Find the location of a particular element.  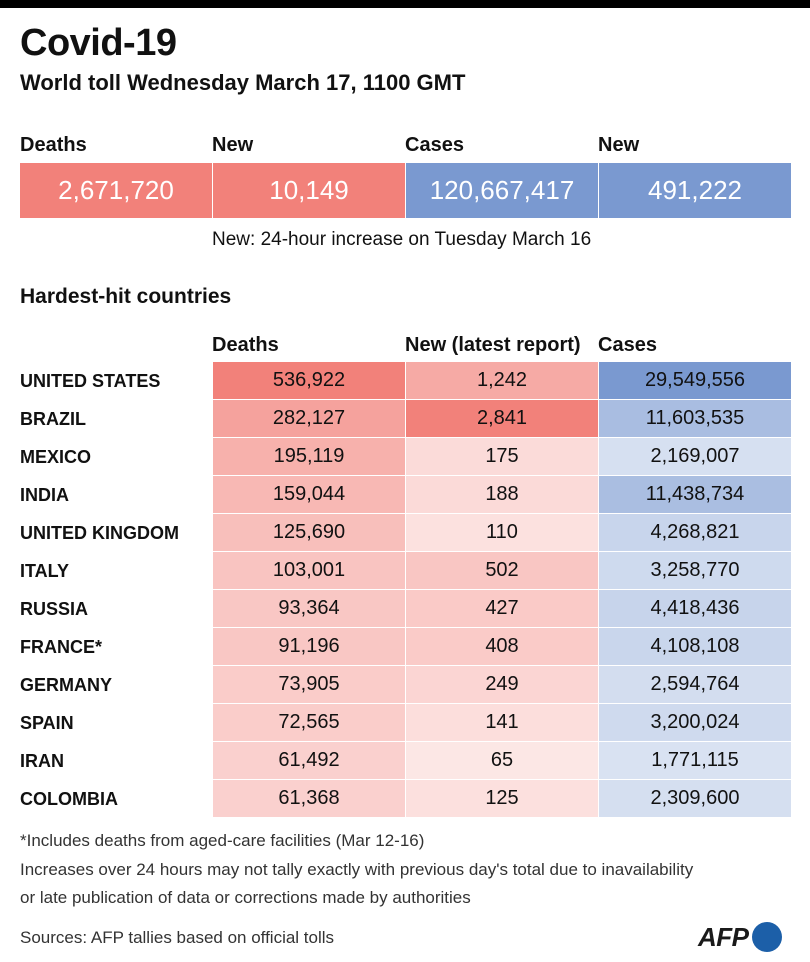

column-header-cases: Cases is located at coordinates (627, 345).